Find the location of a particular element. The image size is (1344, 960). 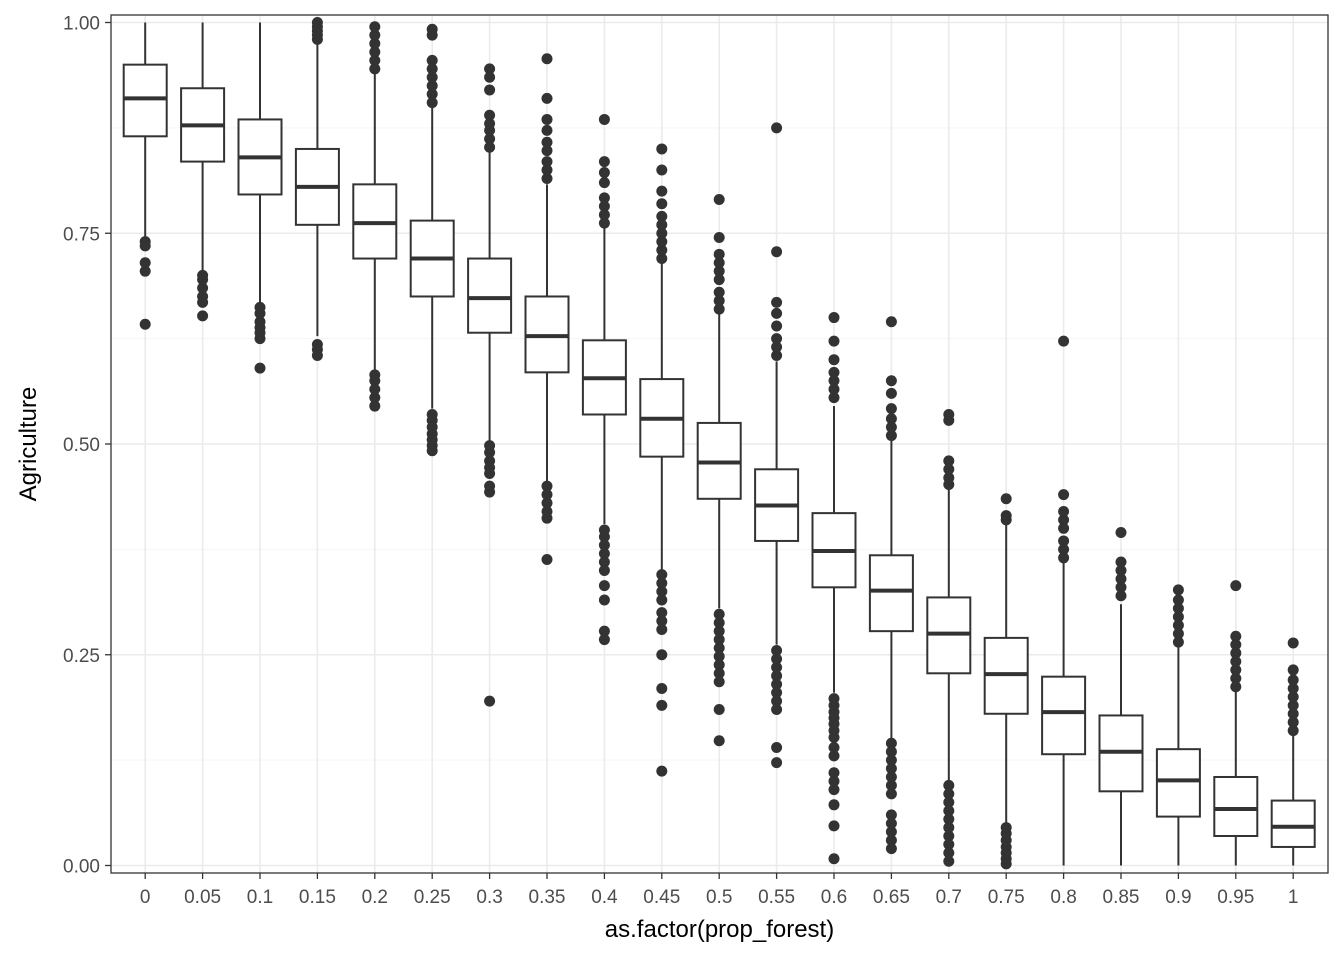

box-iqr is located at coordinates (1064, 715).